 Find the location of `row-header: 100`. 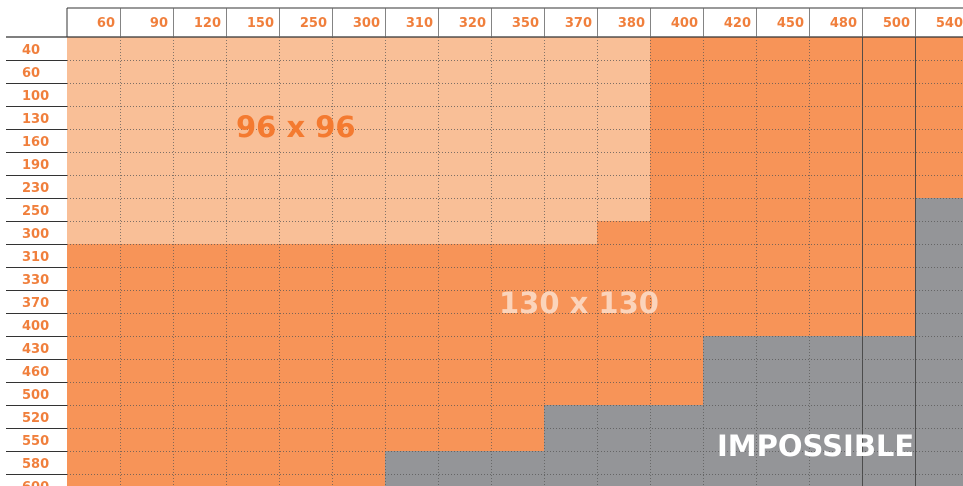

row-header: 100 is located at coordinates (35, 96).